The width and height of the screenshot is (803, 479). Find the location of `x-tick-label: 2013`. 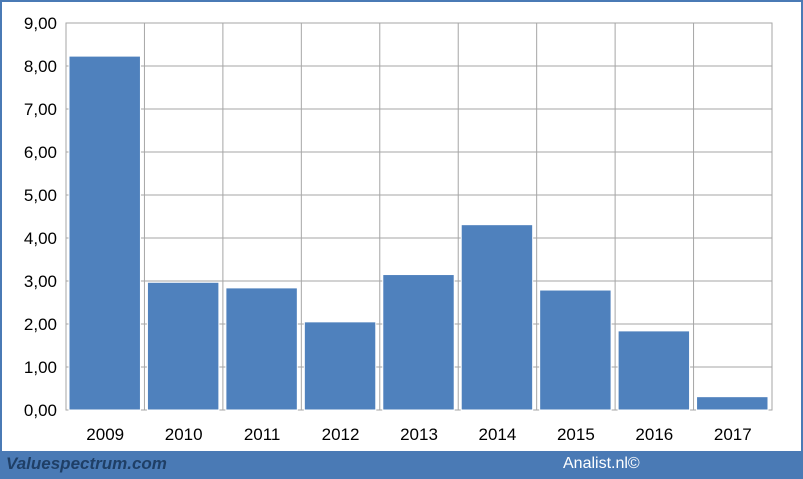

x-tick-label: 2013 is located at coordinates (419, 434).